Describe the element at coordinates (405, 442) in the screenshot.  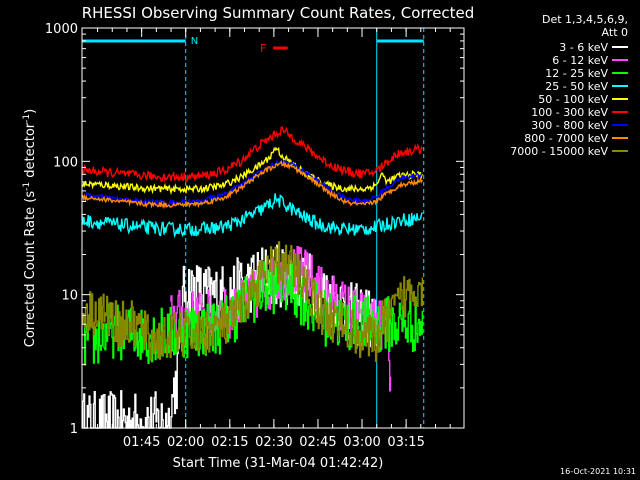
I see `x-tick-label-6: 03:15` at that location.